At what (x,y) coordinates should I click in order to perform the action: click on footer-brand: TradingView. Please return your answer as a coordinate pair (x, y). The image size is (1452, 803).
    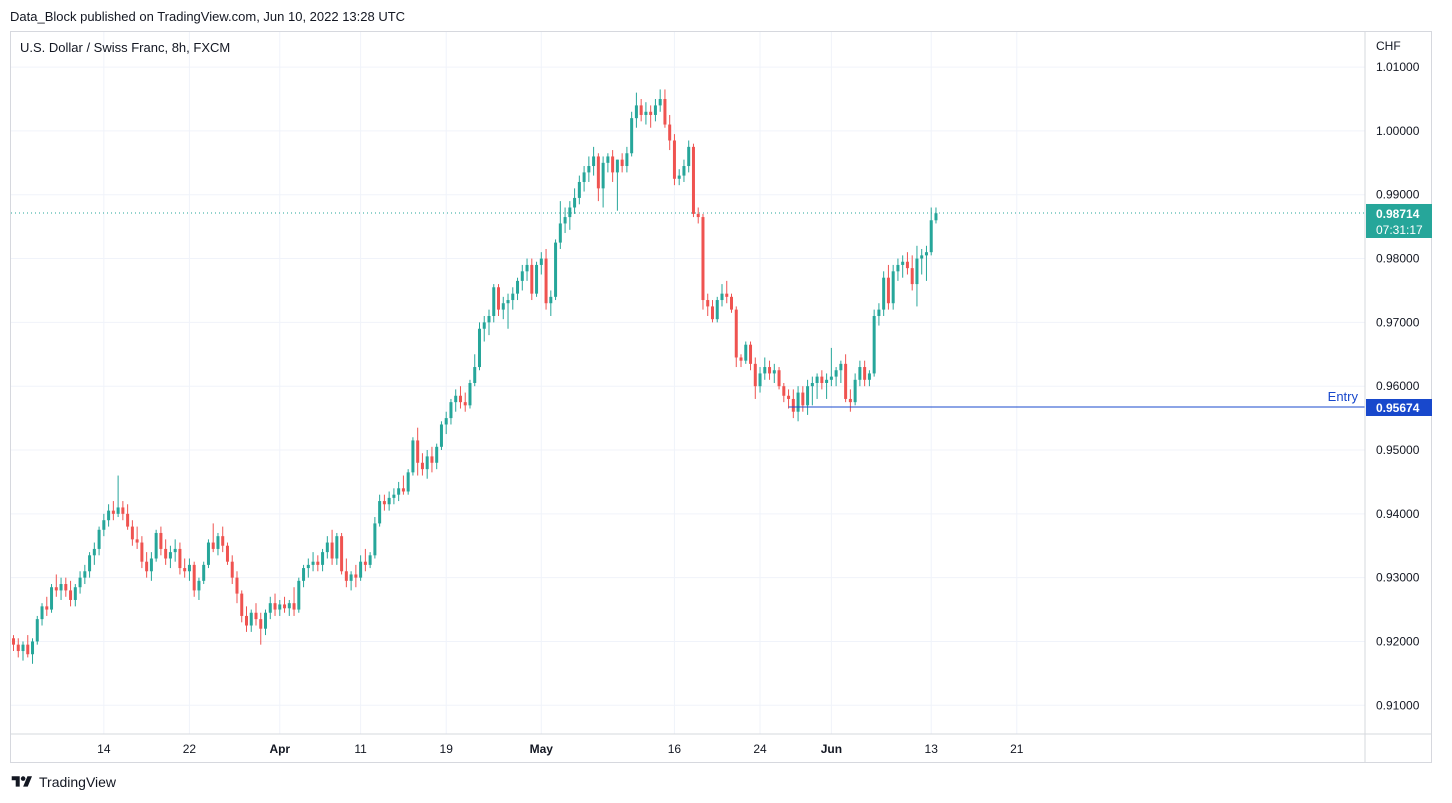
    Looking at the image, I should click on (63, 782).